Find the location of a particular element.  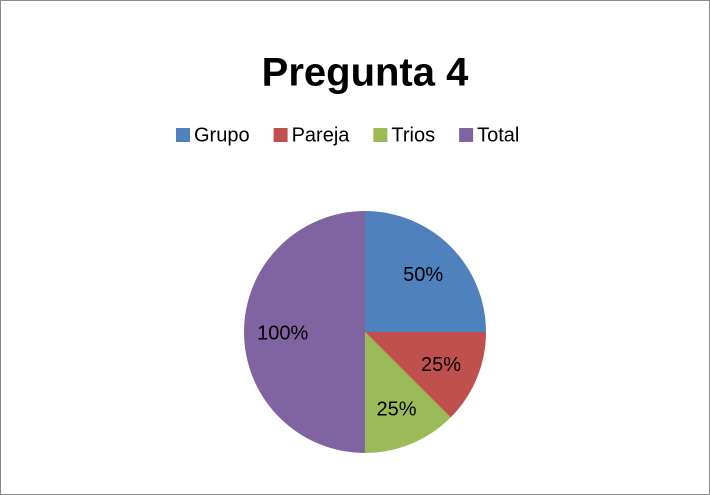

legend-label: Total is located at coordinates (498, 135).